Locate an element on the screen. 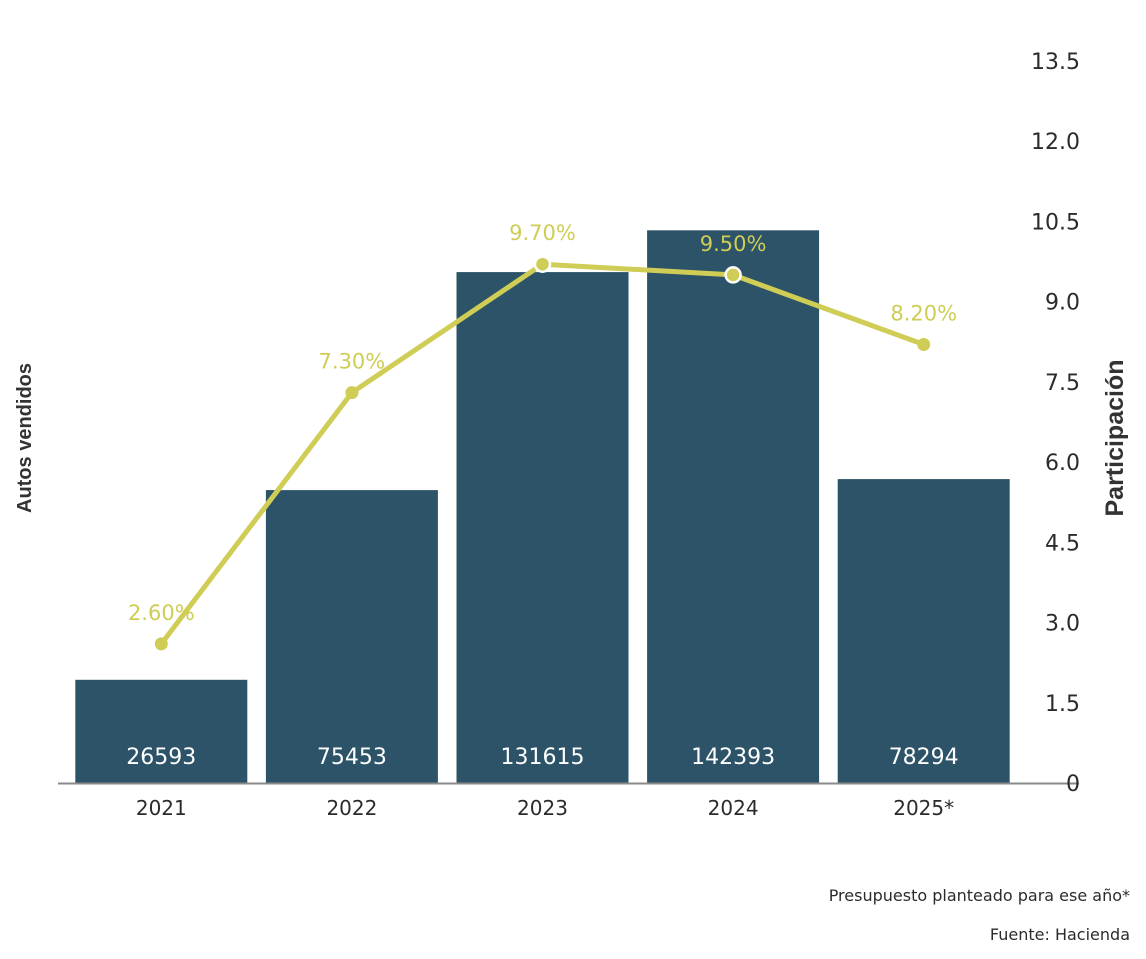 This screenshot has height=959, width=1146. y-tick-label: 13.5 is located at coordinates (1055, 62).